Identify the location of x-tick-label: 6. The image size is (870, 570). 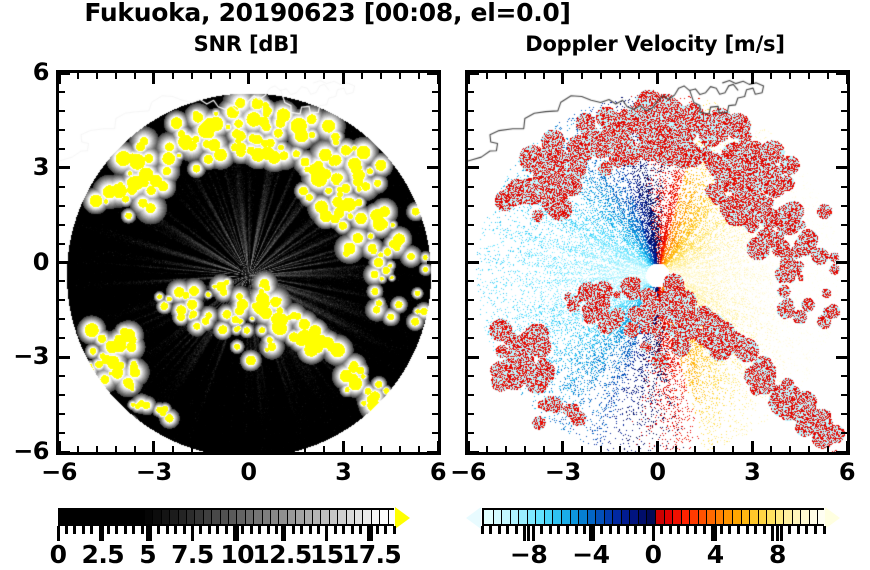
(438, 472).